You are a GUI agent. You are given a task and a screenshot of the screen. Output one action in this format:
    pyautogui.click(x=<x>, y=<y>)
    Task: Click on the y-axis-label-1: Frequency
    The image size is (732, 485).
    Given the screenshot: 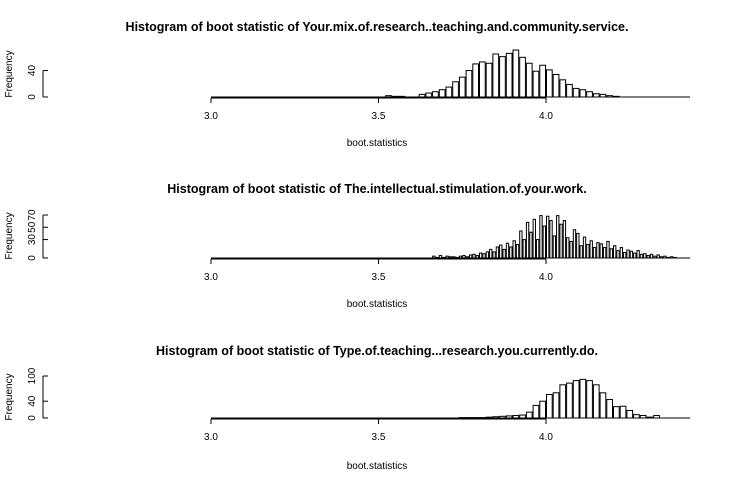 What is the action you would take?
    pyautogui.click(x=9, y=73)
    